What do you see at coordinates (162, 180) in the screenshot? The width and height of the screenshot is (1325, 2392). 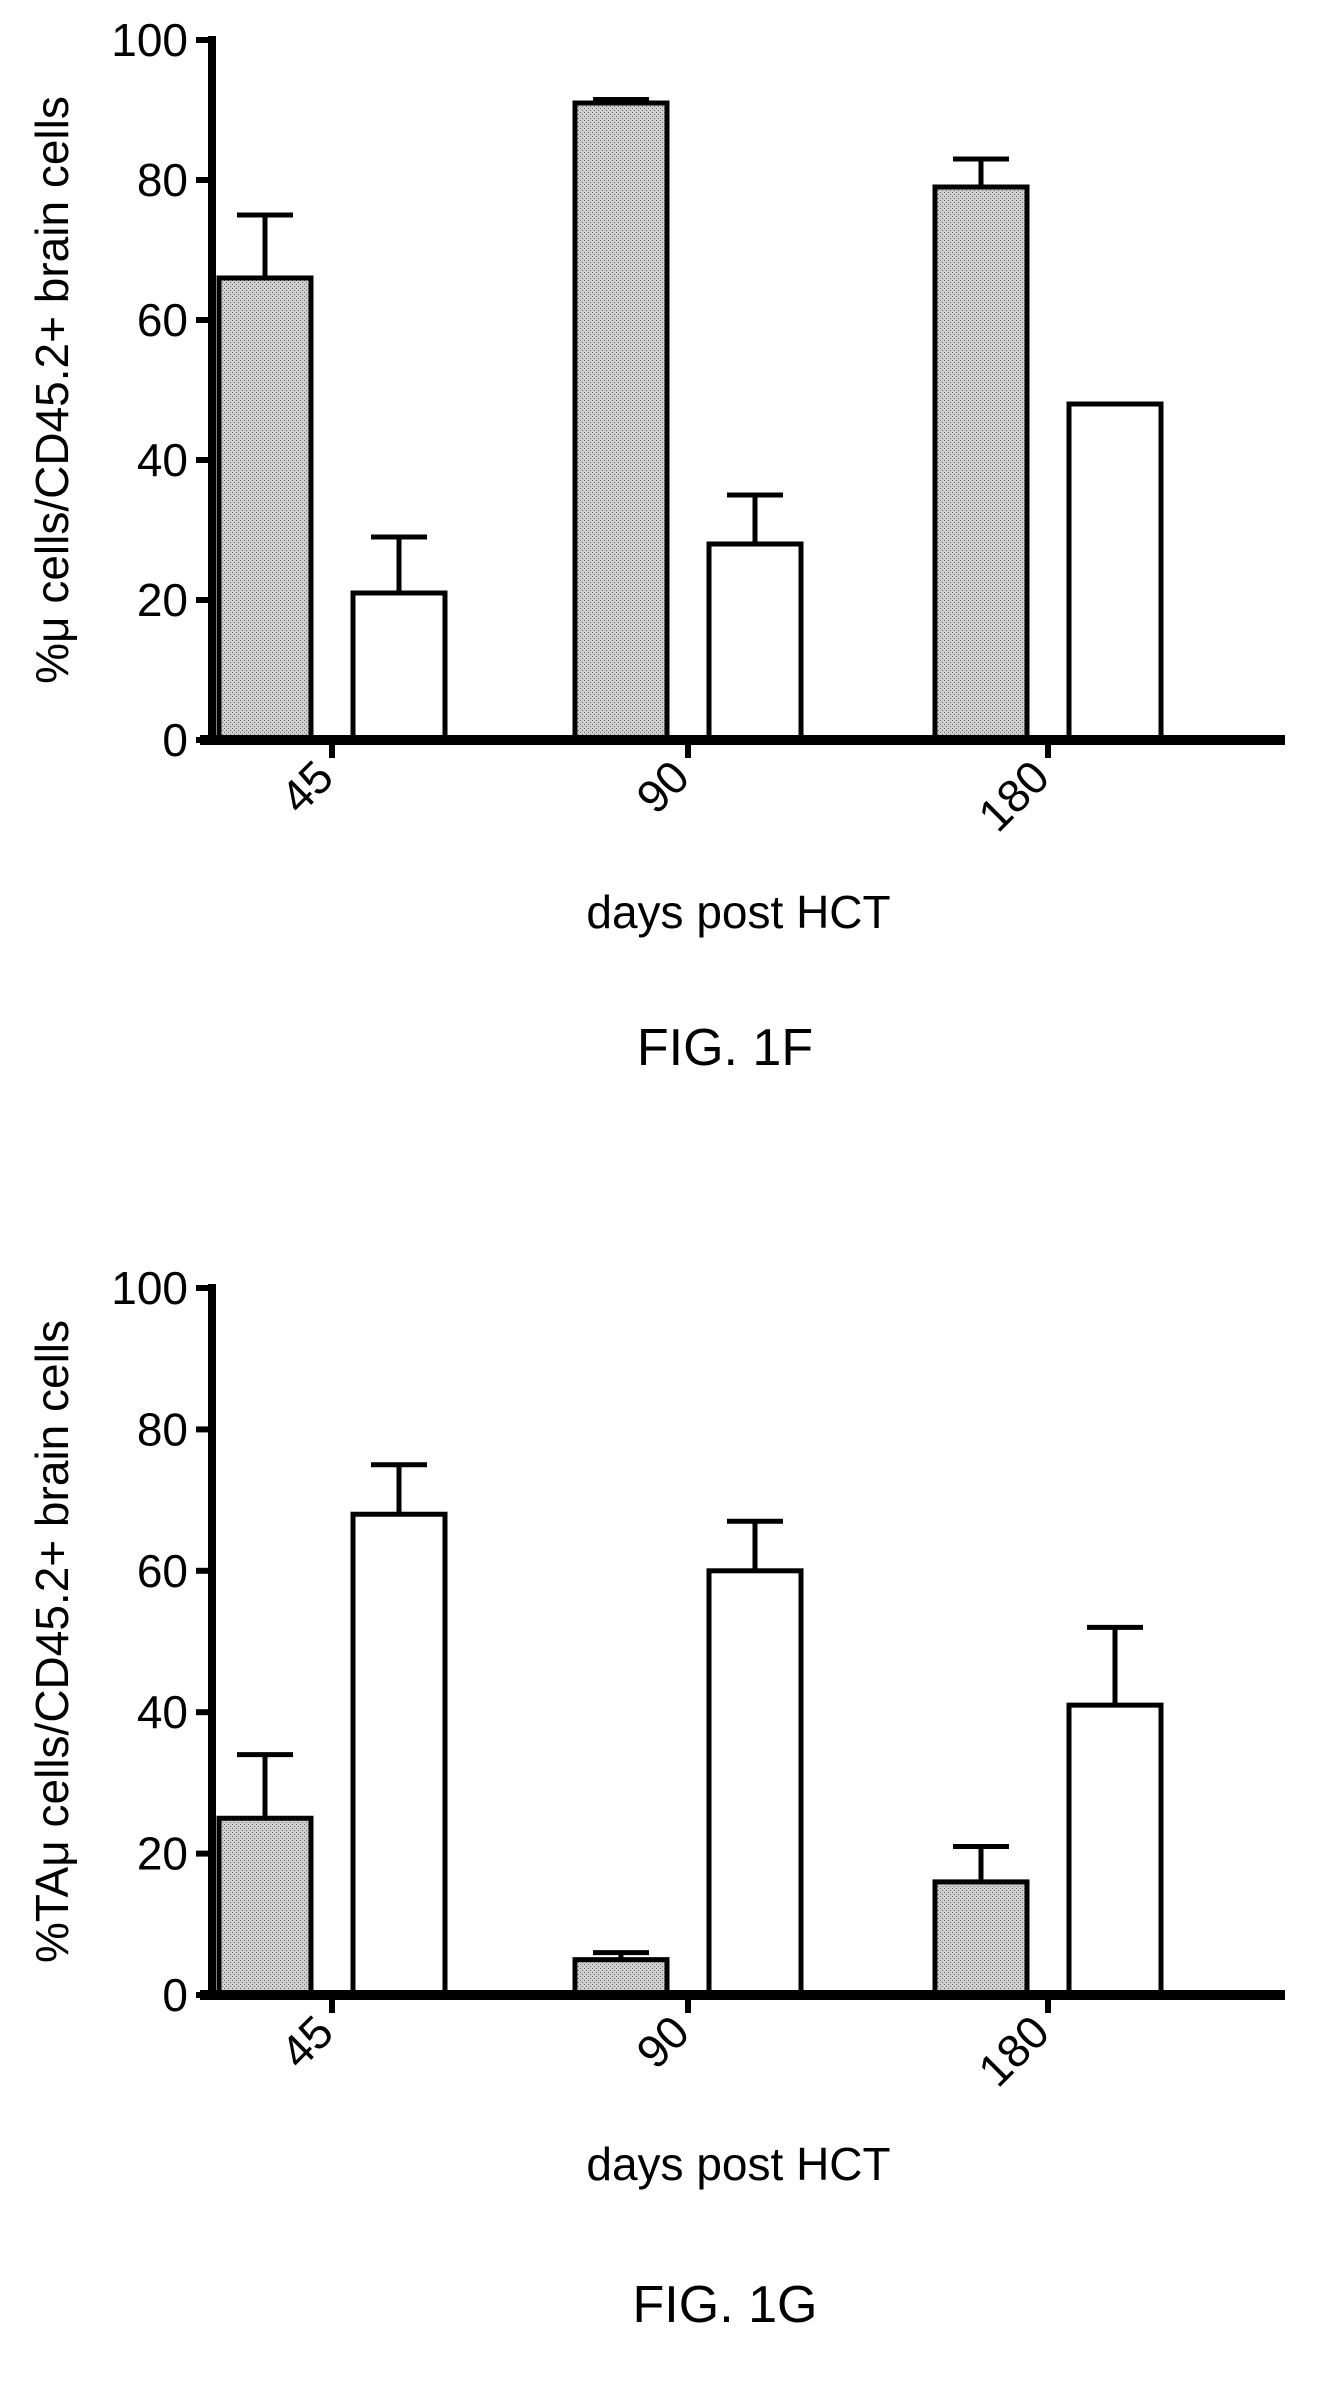 I see `chart1-y-tick-label-80: 80` at bounding box center [162, 180].